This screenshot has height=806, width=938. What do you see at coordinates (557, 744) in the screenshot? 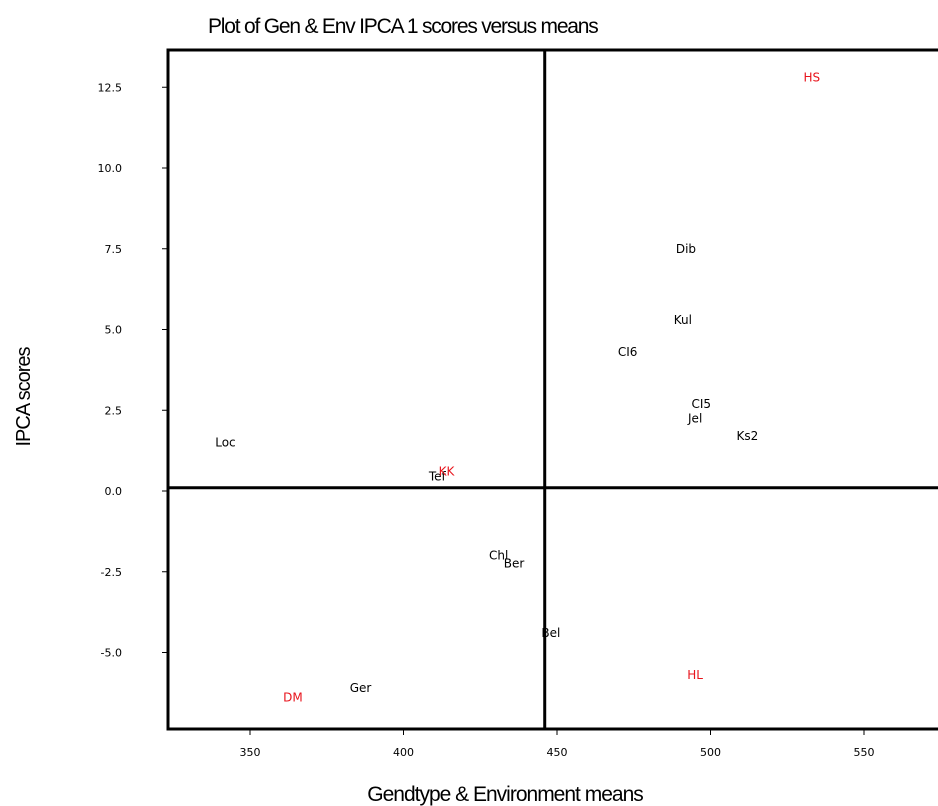
I see `x-tick-labels: 350 400 450 500 550` at bounding box center [557, 744].